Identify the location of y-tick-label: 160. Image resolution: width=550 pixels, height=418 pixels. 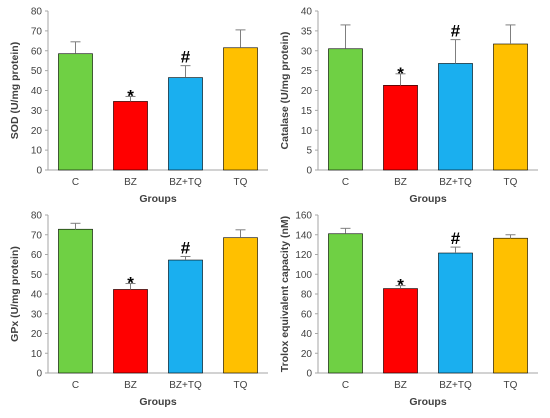
(303, 216).